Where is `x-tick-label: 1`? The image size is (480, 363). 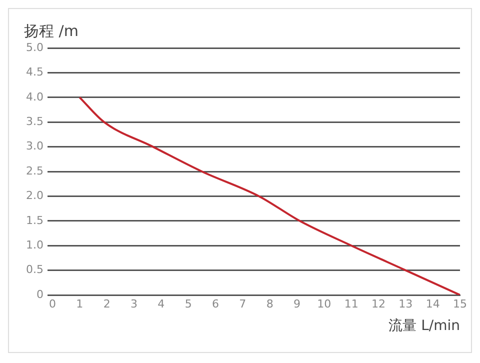 x-tick-label: 1 is located at coordinates (80, 303).